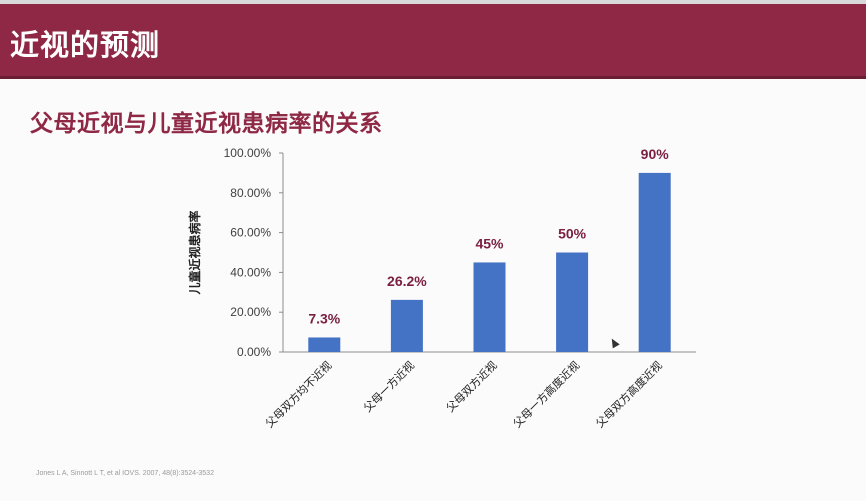 The image size is (866, 501). What do you see at coordinates (433, 40) in the screenshot?
I see `header-bar: 近视的预测` at bounding box center [433, 40].